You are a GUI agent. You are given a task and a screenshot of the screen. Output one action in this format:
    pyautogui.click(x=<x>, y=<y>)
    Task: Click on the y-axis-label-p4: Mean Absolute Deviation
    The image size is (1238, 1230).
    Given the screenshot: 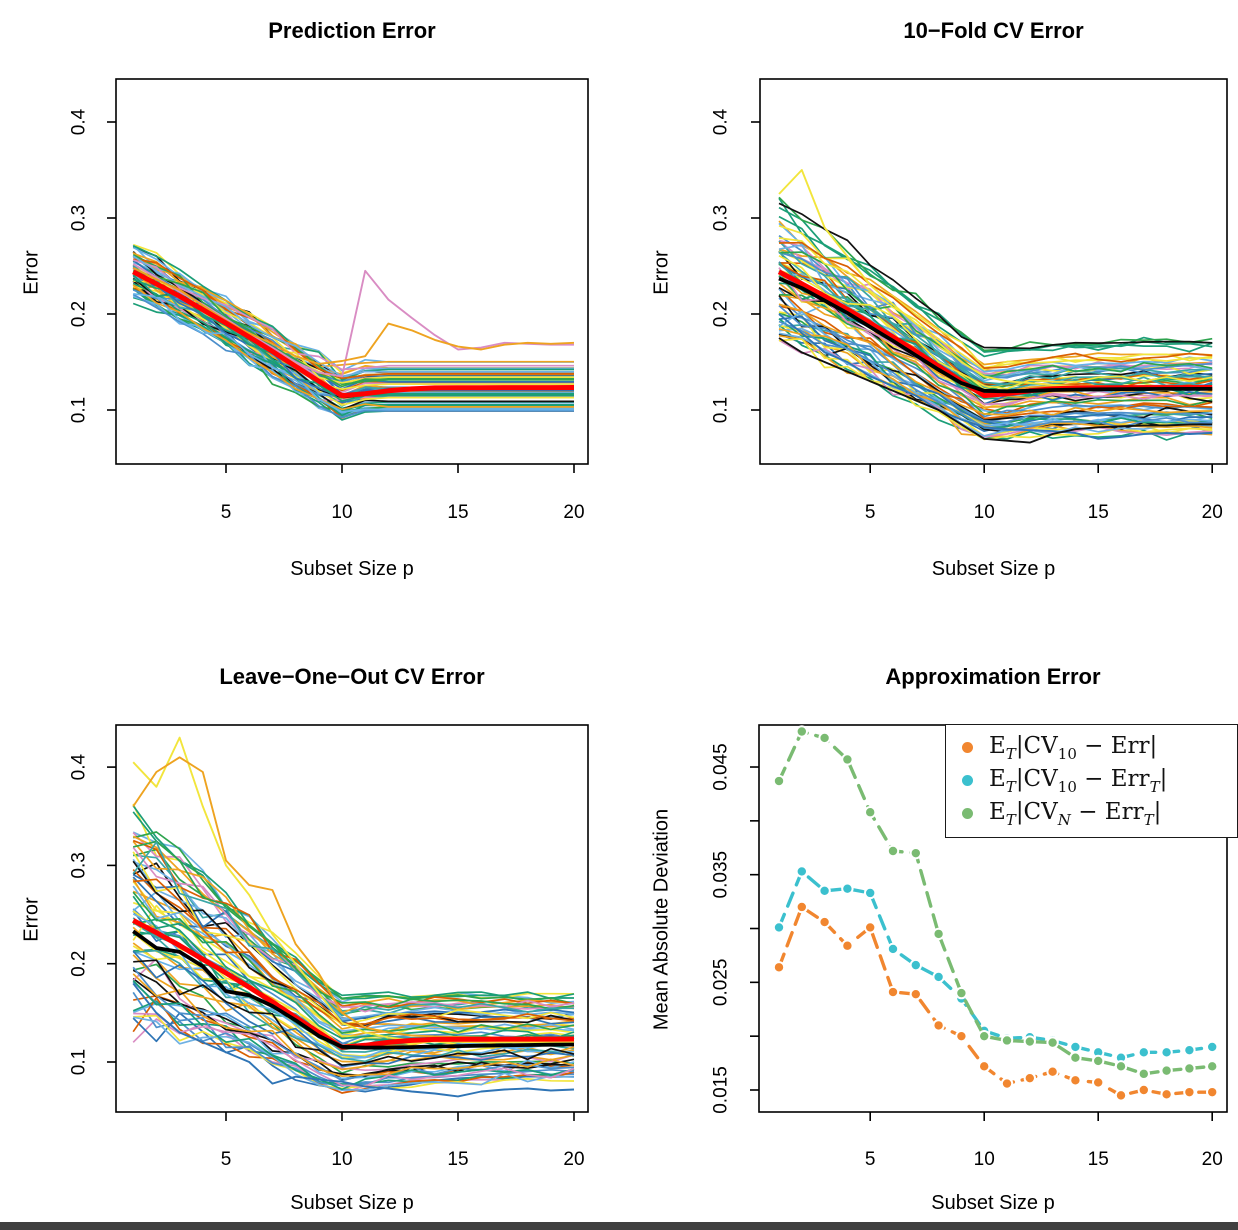 What is the action you would take?
    pyautogui.click(x=661, y=919)
    